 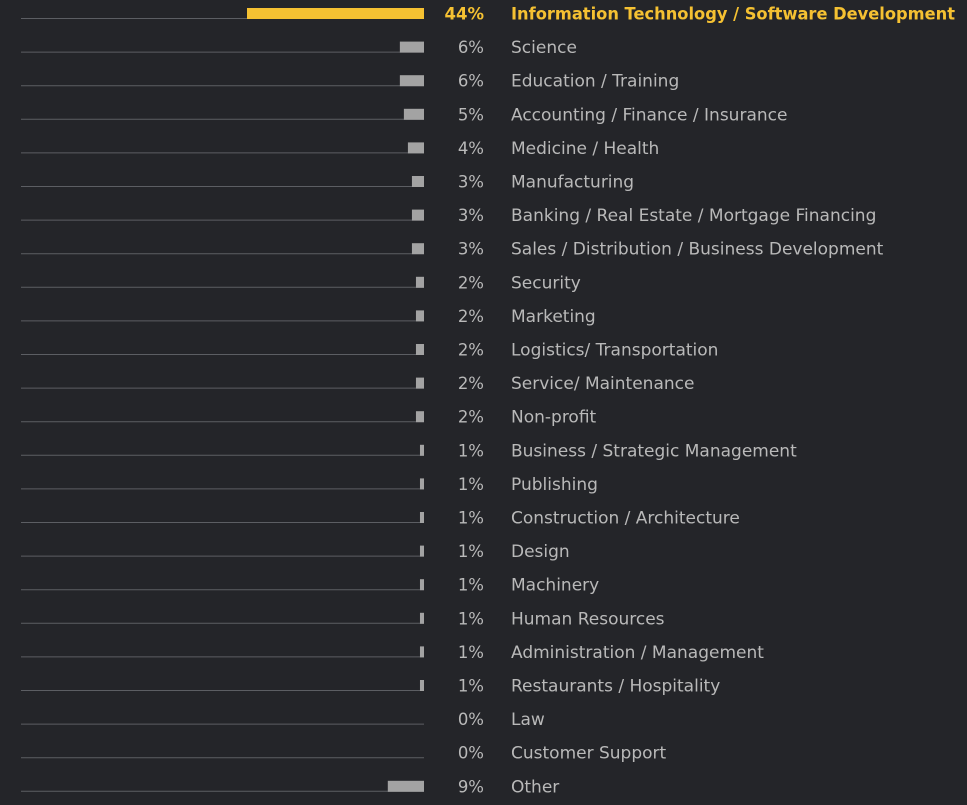 What do you see at coordinates (357, 384) in the screenshot?
I see `bar-row: 2% Service/ Maintenance` at bounding box center [357, 384].